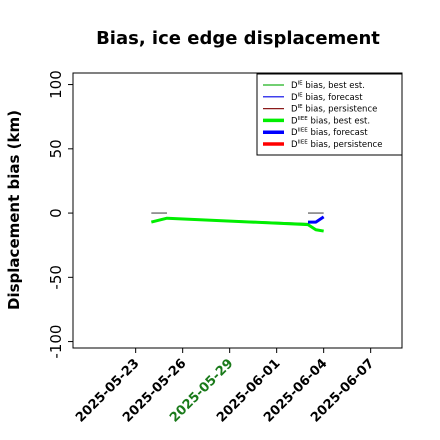  Describe the element at coordinates (238, 38) in the screenshot. I see `chart-title: Bias, ice edge displacement` at that location.